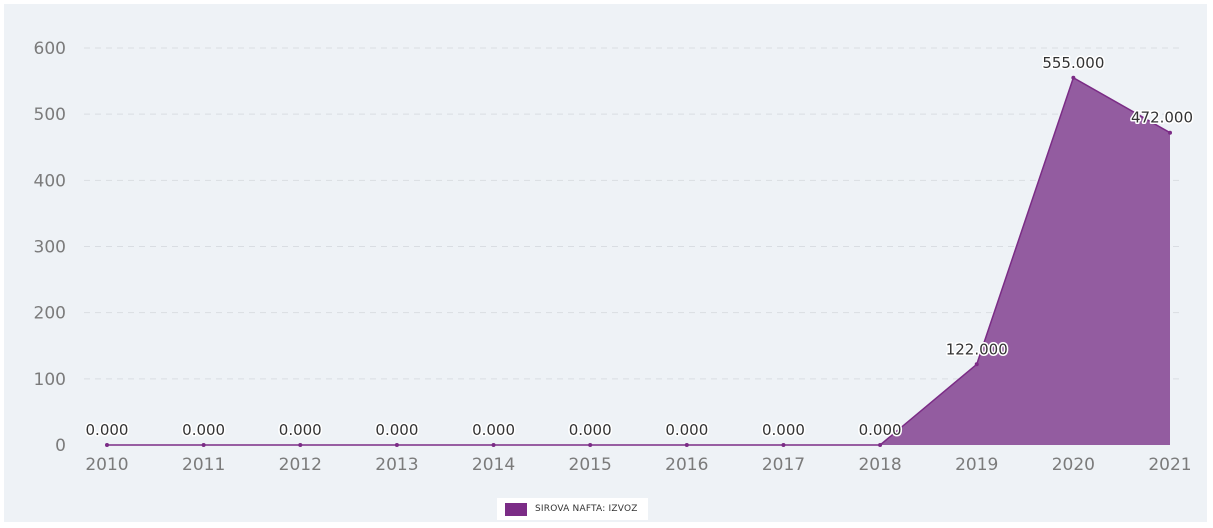 Image resolution: width=1213 pixels, height=528 pixels. I want to click on x-tick-label: 2014, so click(493, 465).